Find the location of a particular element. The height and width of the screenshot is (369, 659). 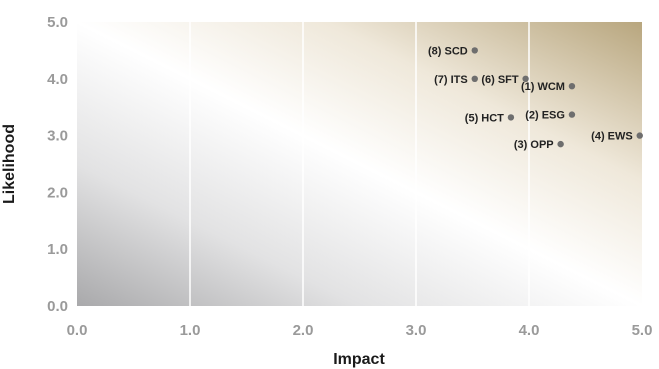

y-tick-label: 2.0 is located at coordinates (57, 192).